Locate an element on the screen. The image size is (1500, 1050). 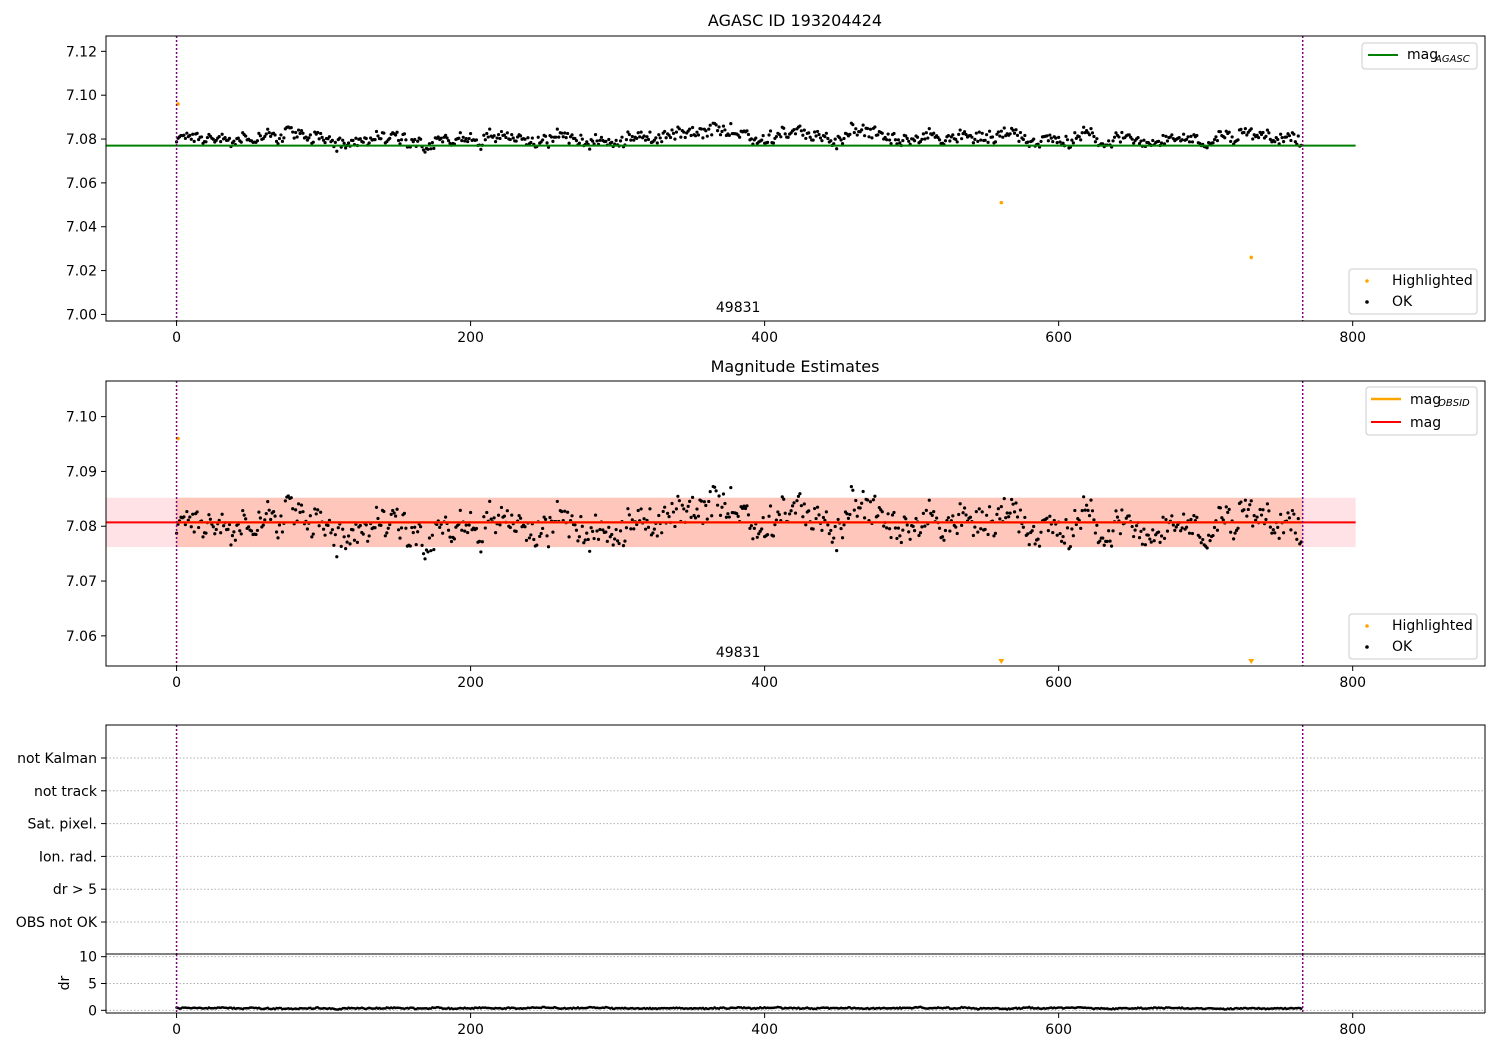
y-tick-label: 7.10 is located at coordinates (81, 96).